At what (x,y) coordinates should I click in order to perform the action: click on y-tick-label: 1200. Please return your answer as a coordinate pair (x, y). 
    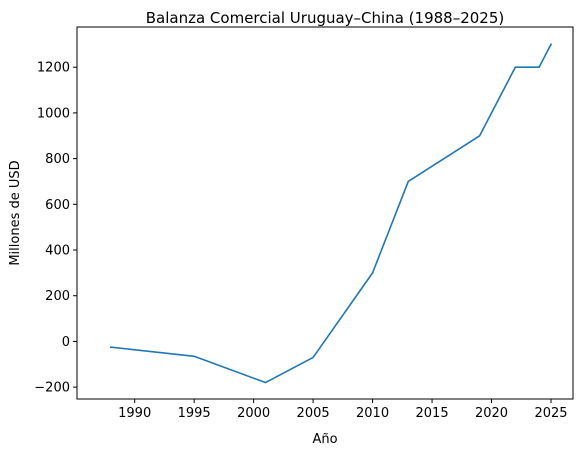
    Looking at the image, I should click on (53, 68).